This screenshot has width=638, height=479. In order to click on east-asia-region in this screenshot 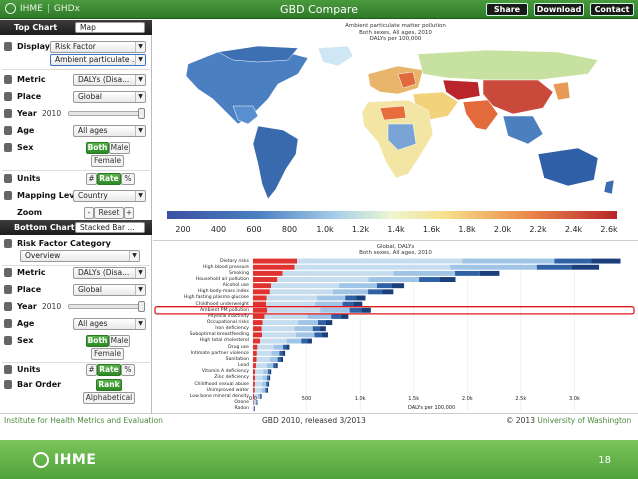, I will do `click(561, 91)`.